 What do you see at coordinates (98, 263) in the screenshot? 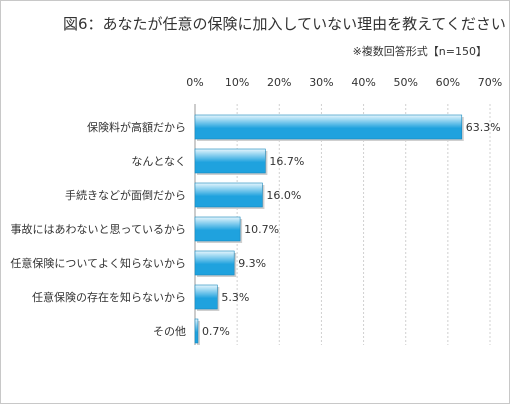
I see `category-label: 任意保険についてよく知らないから` at bounding box center [98, 263].